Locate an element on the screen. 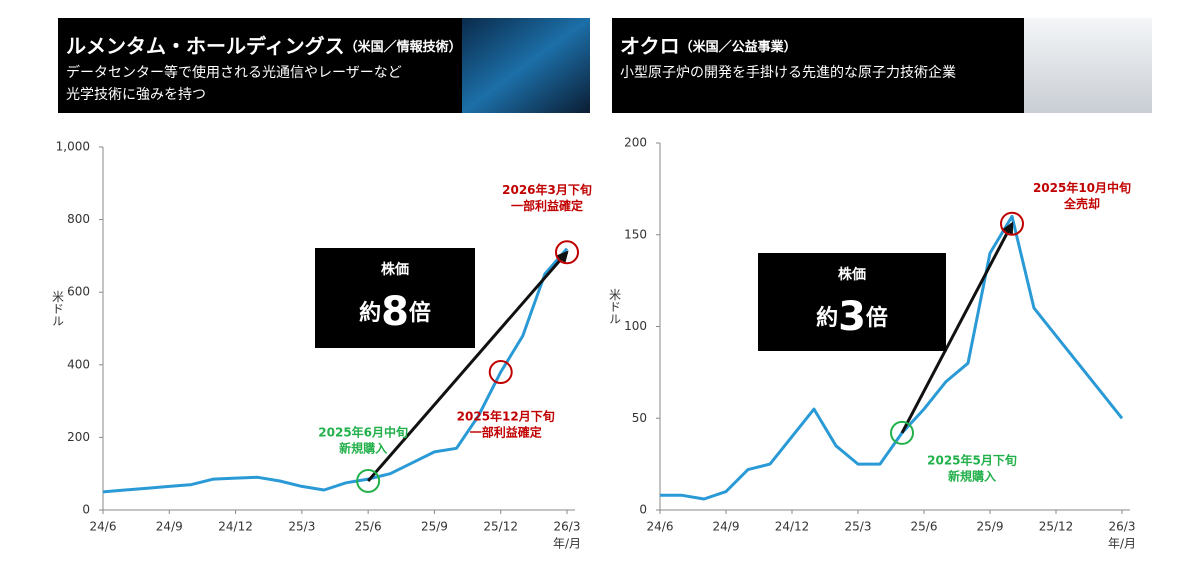  annotation-label: 2025年12月下旬 is located at coordinates (506, 416).